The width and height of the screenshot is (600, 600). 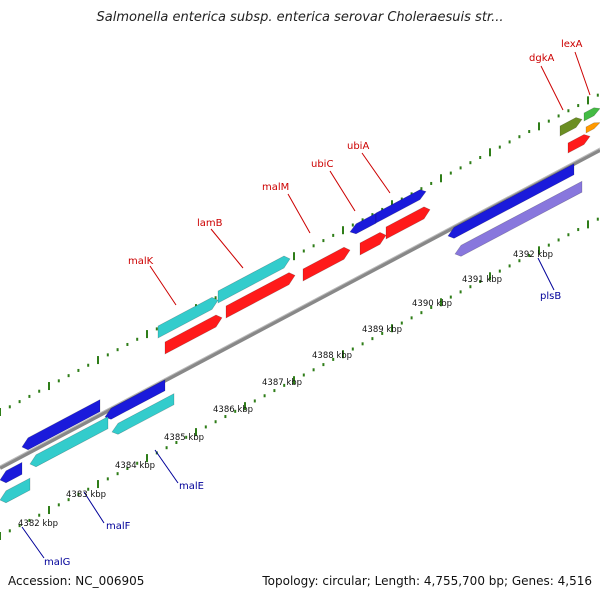 I want to click on gene-malK-feature, so click(x=188, y=318).